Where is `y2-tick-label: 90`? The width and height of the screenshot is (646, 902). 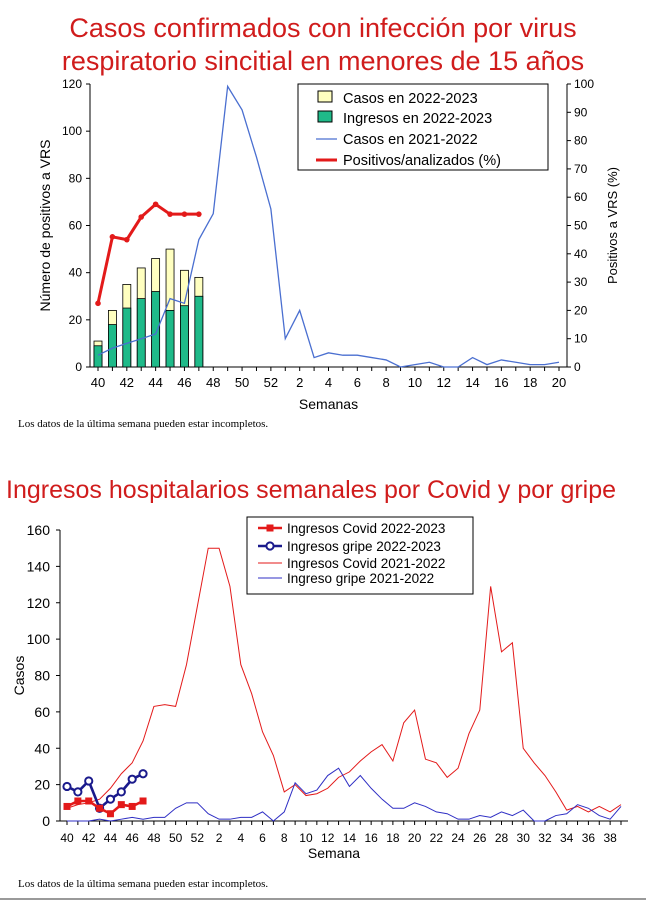 y2-tick-label: 90 is located at coordinates (581, 112).